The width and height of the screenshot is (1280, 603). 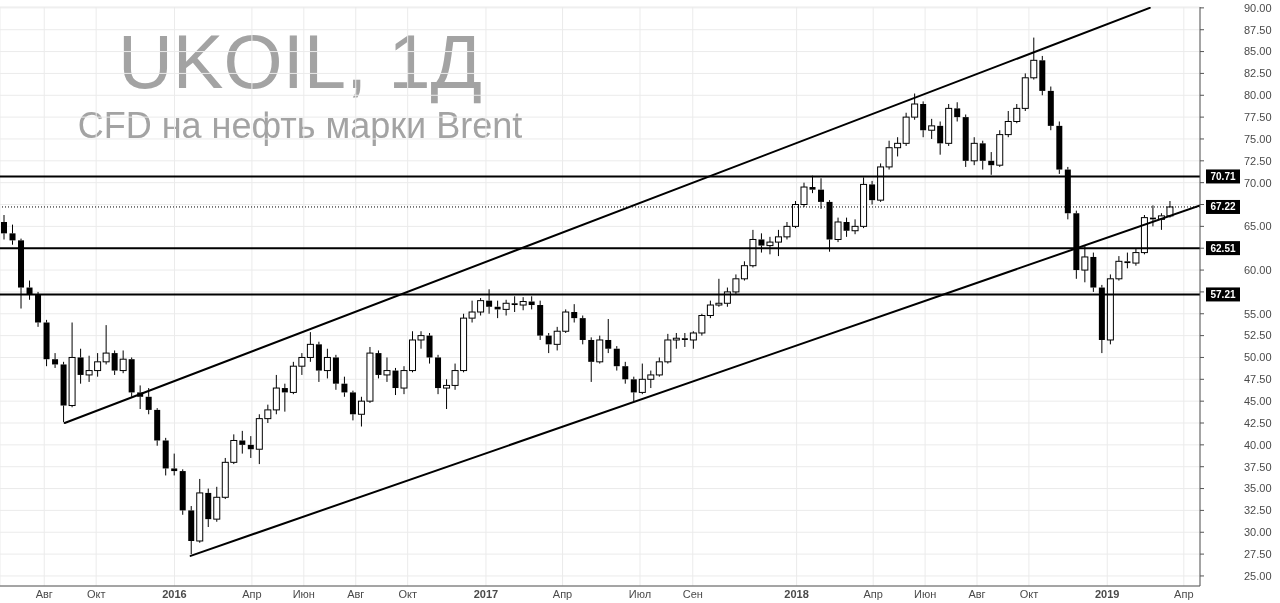 What do you see at coordinates (1258, 401) in the screenshot?
I see `y-tick-label: 45.00` at bounding box center [1258, 401].